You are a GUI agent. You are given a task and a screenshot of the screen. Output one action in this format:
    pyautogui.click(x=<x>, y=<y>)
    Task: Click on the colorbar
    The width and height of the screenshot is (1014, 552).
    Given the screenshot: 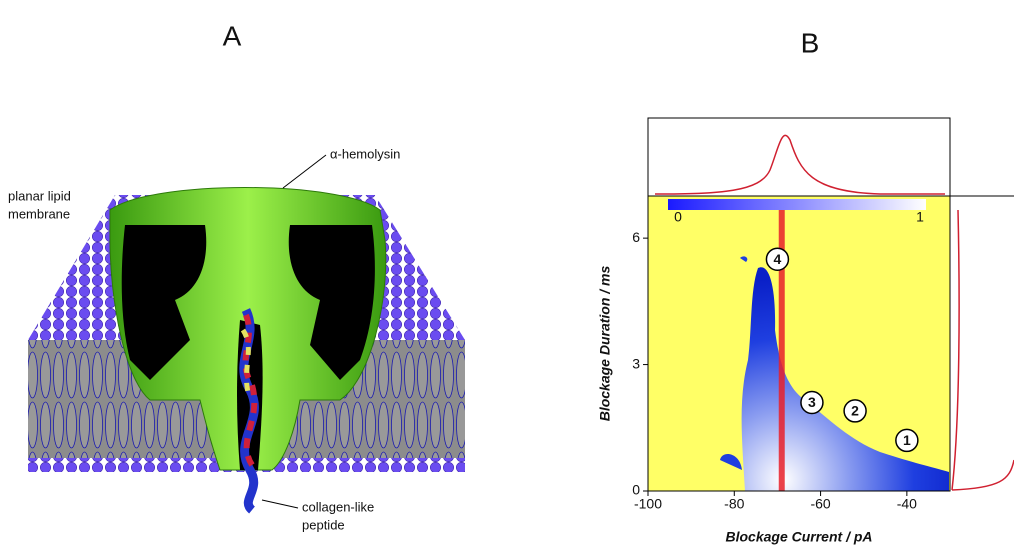 What is the action you would take?
    pyautogui.click(x=797, y=204)
    